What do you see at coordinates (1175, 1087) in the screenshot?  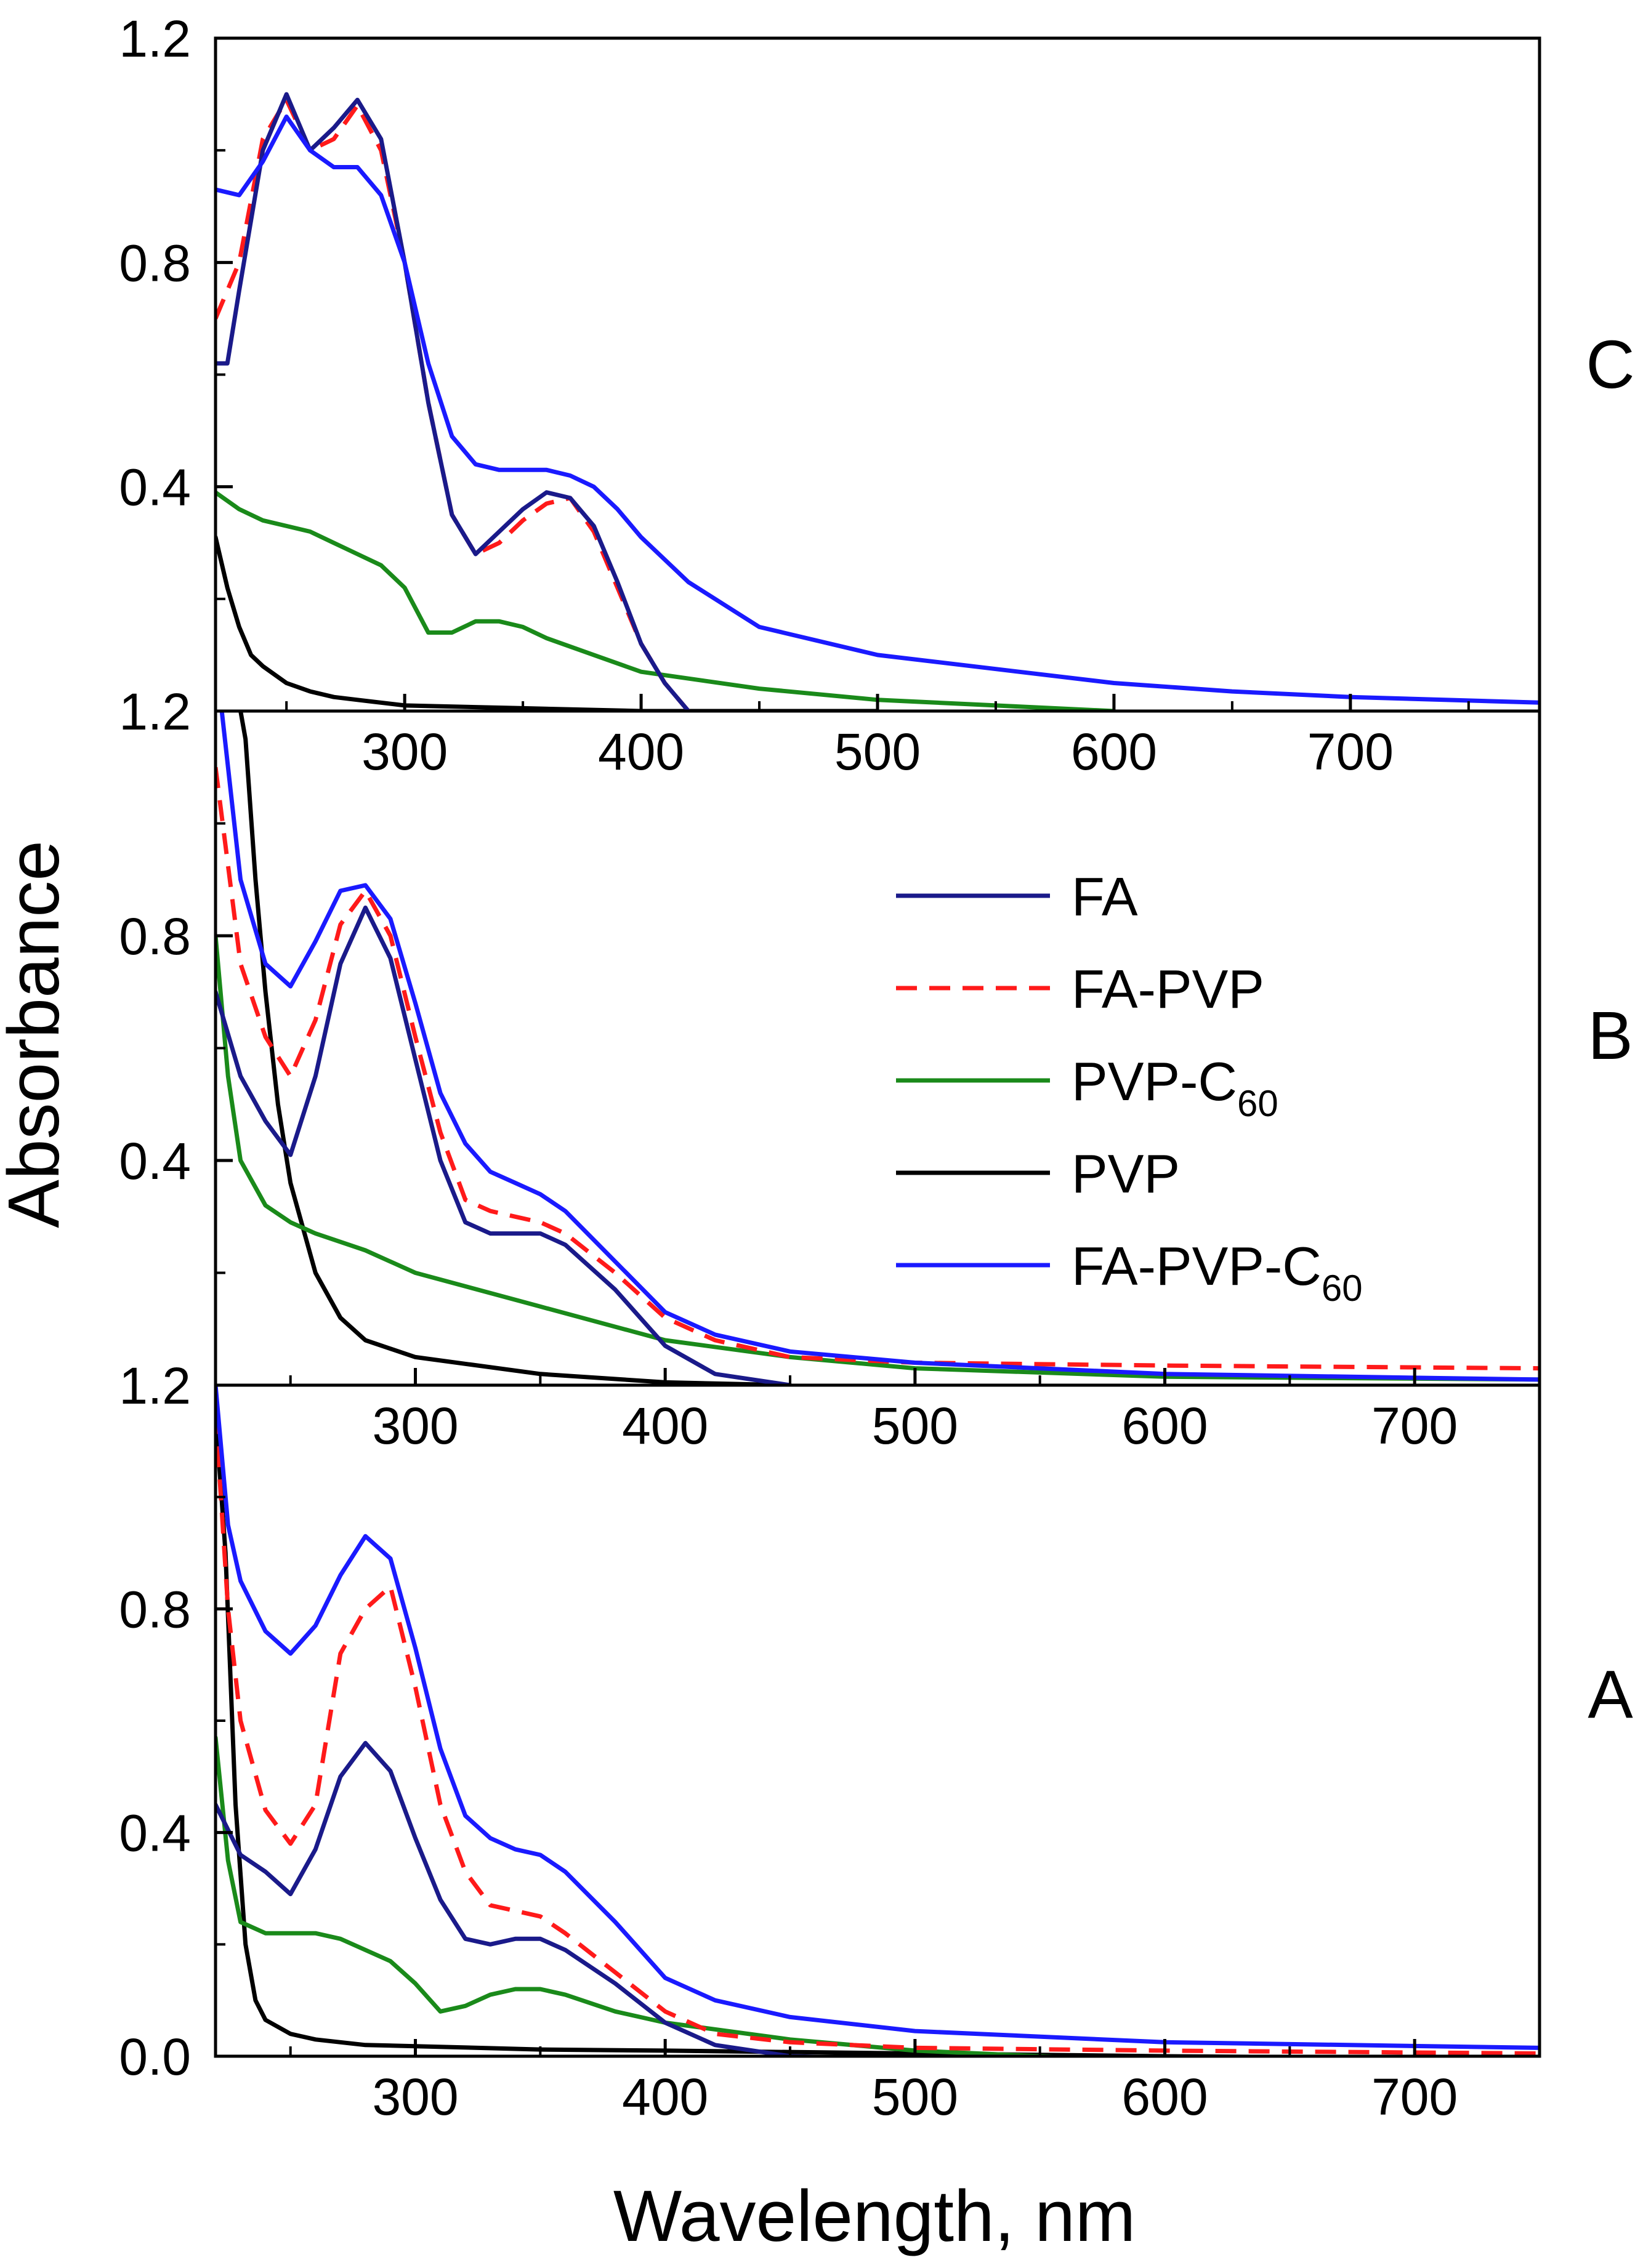 I see `legend-label: PVP-C60` at bounding box center [1175, 1087].